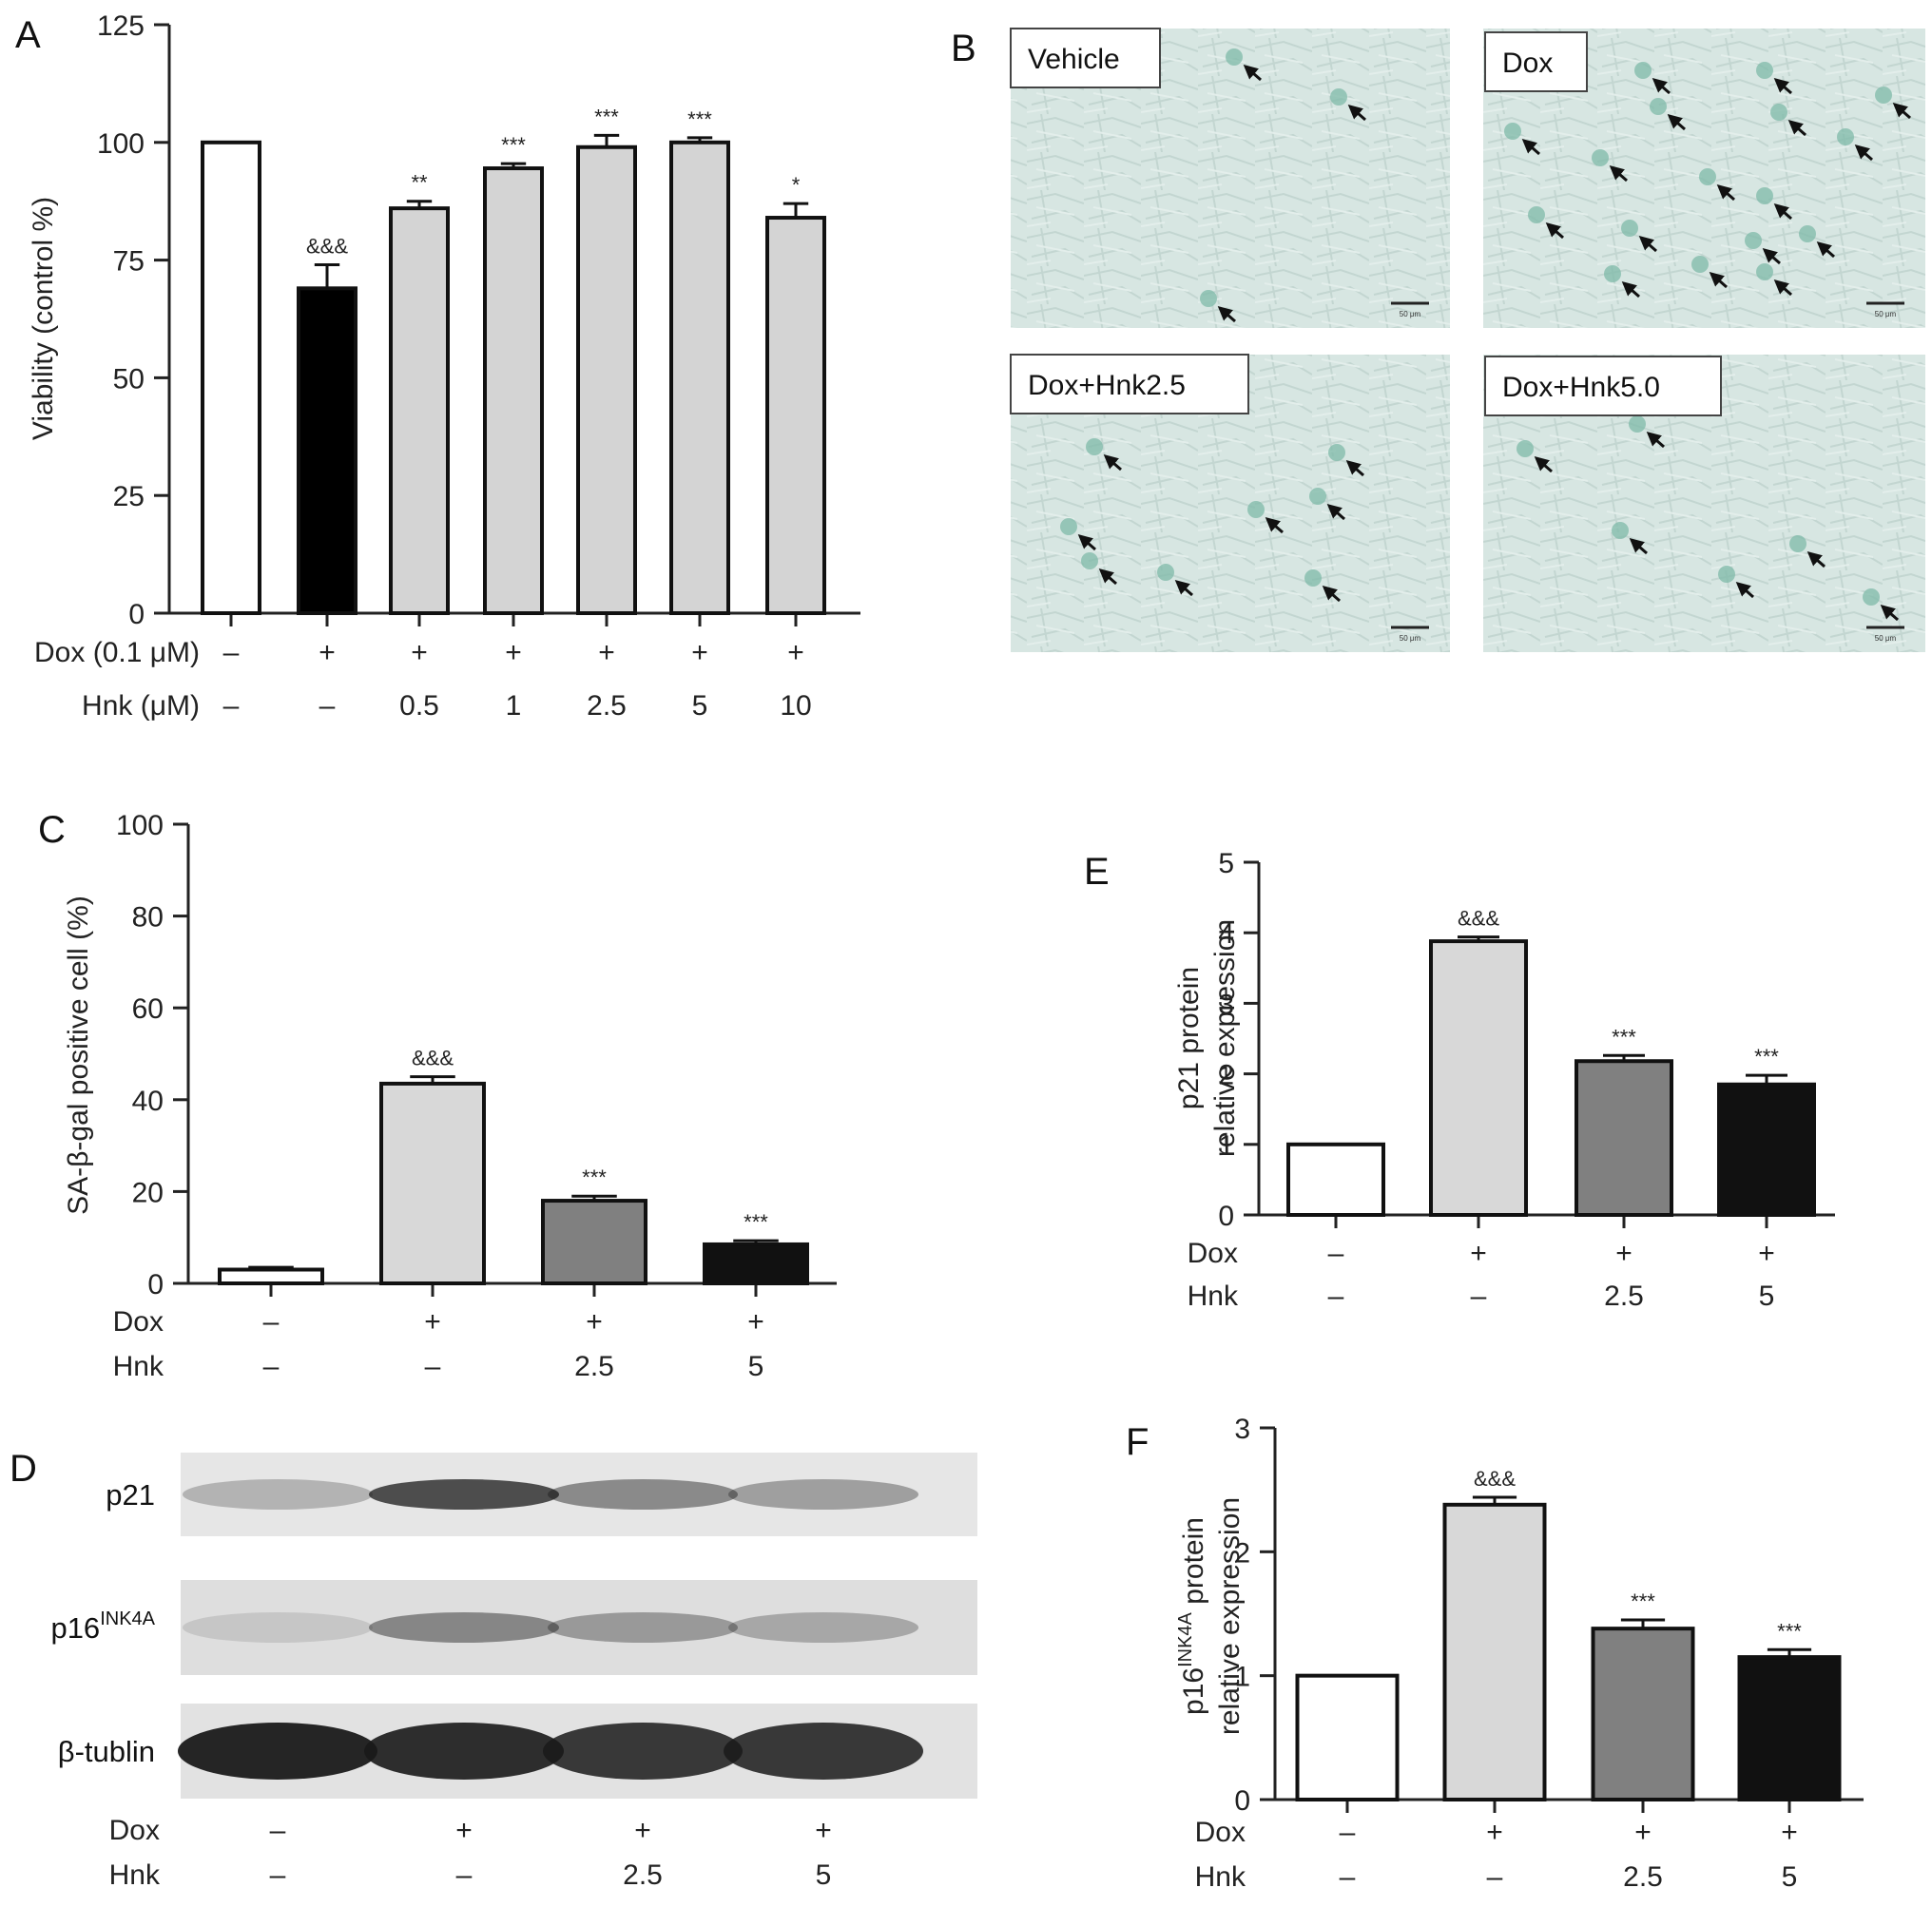 This screenshot has width=1932, height=1907. What do you see at coordinates (795, 706) in the screenshot?
I see `condition-value: 10` at bounding box center [795, 706].